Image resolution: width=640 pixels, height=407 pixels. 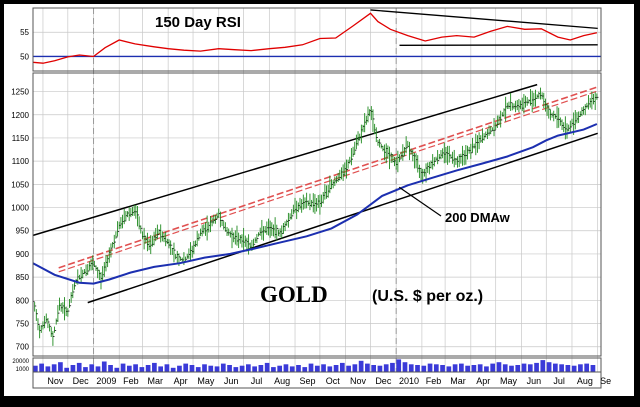 What do you see at coordinates (23, 370) in the screenshot?
I see `volume-y-tick-label: 1000` at bounding box center [23, 370].